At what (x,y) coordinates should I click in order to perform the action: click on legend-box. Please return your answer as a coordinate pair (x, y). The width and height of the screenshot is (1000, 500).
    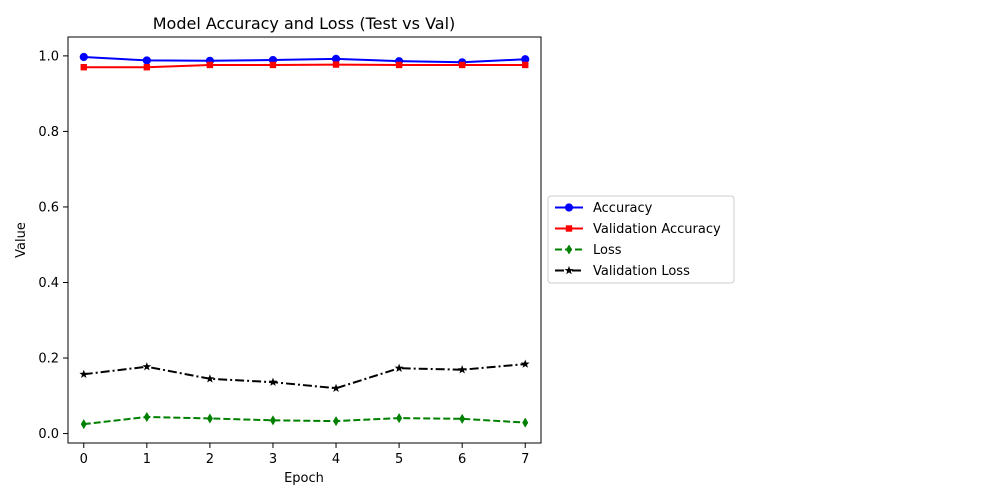
    Looking at the image, I should click on (641, 239).